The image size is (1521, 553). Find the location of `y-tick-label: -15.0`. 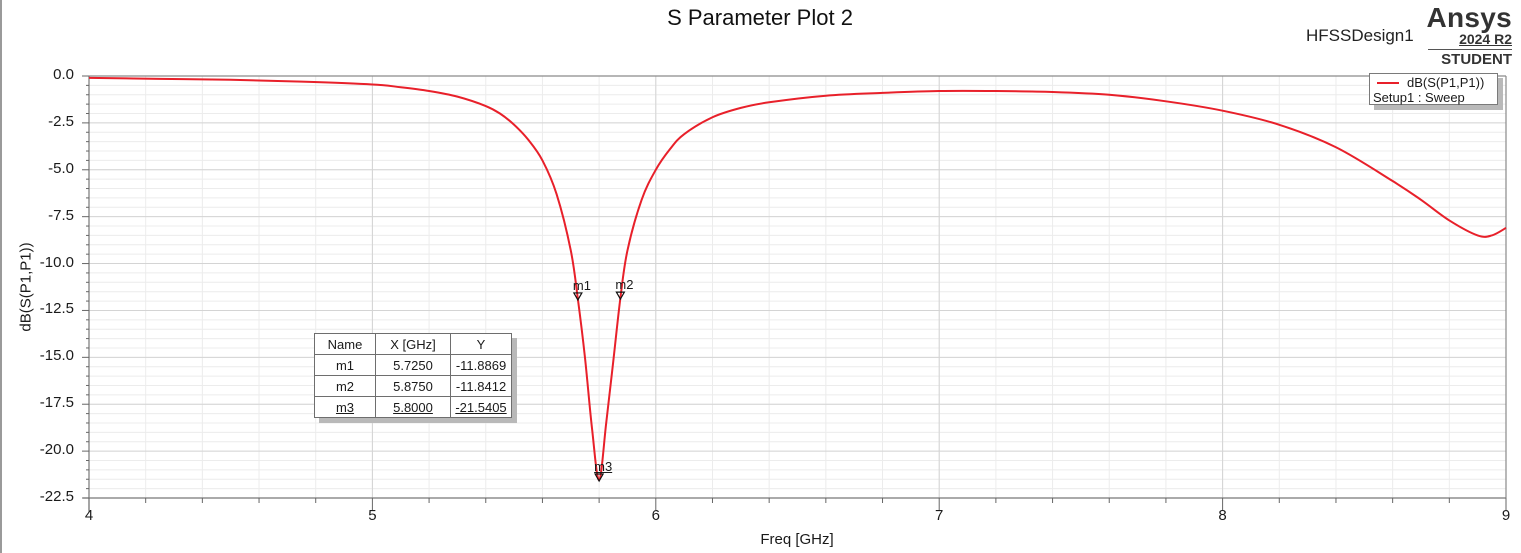

y-tick-label: -15.0 is located at coordinates (56, 356).